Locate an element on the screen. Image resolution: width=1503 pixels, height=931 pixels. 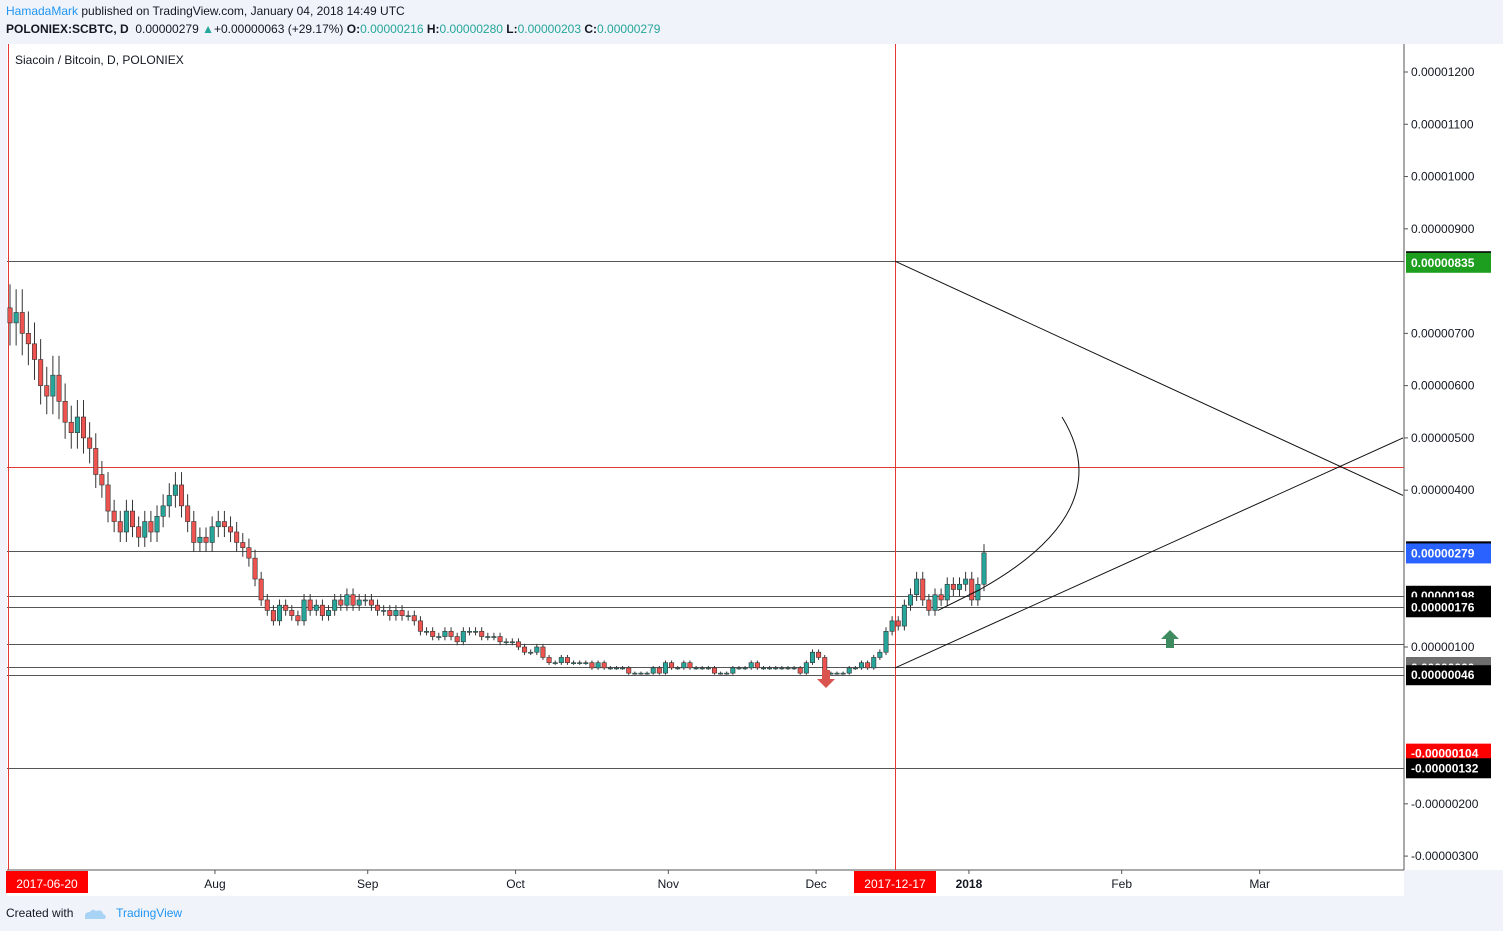
x-tick-label: Sep is located at coordinates (368, 884).